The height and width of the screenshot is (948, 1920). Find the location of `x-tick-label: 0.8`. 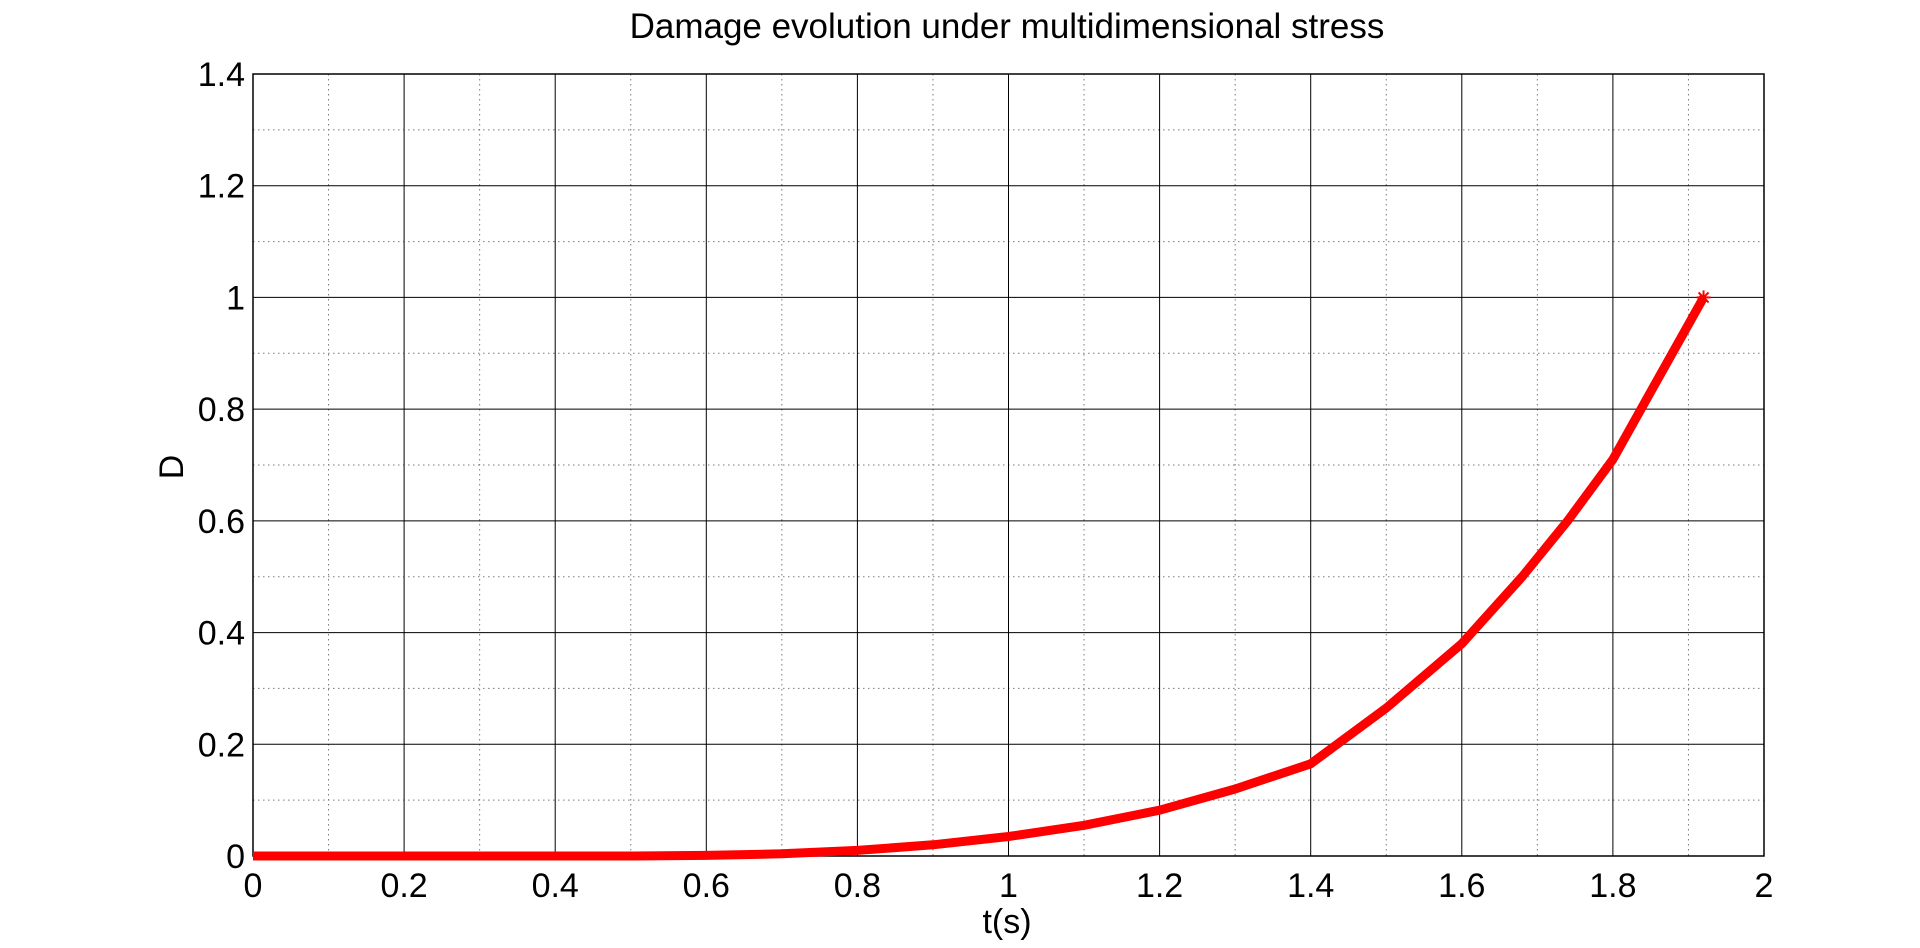

x-tick-label: 0.8 is located at coordinates (857, 886).